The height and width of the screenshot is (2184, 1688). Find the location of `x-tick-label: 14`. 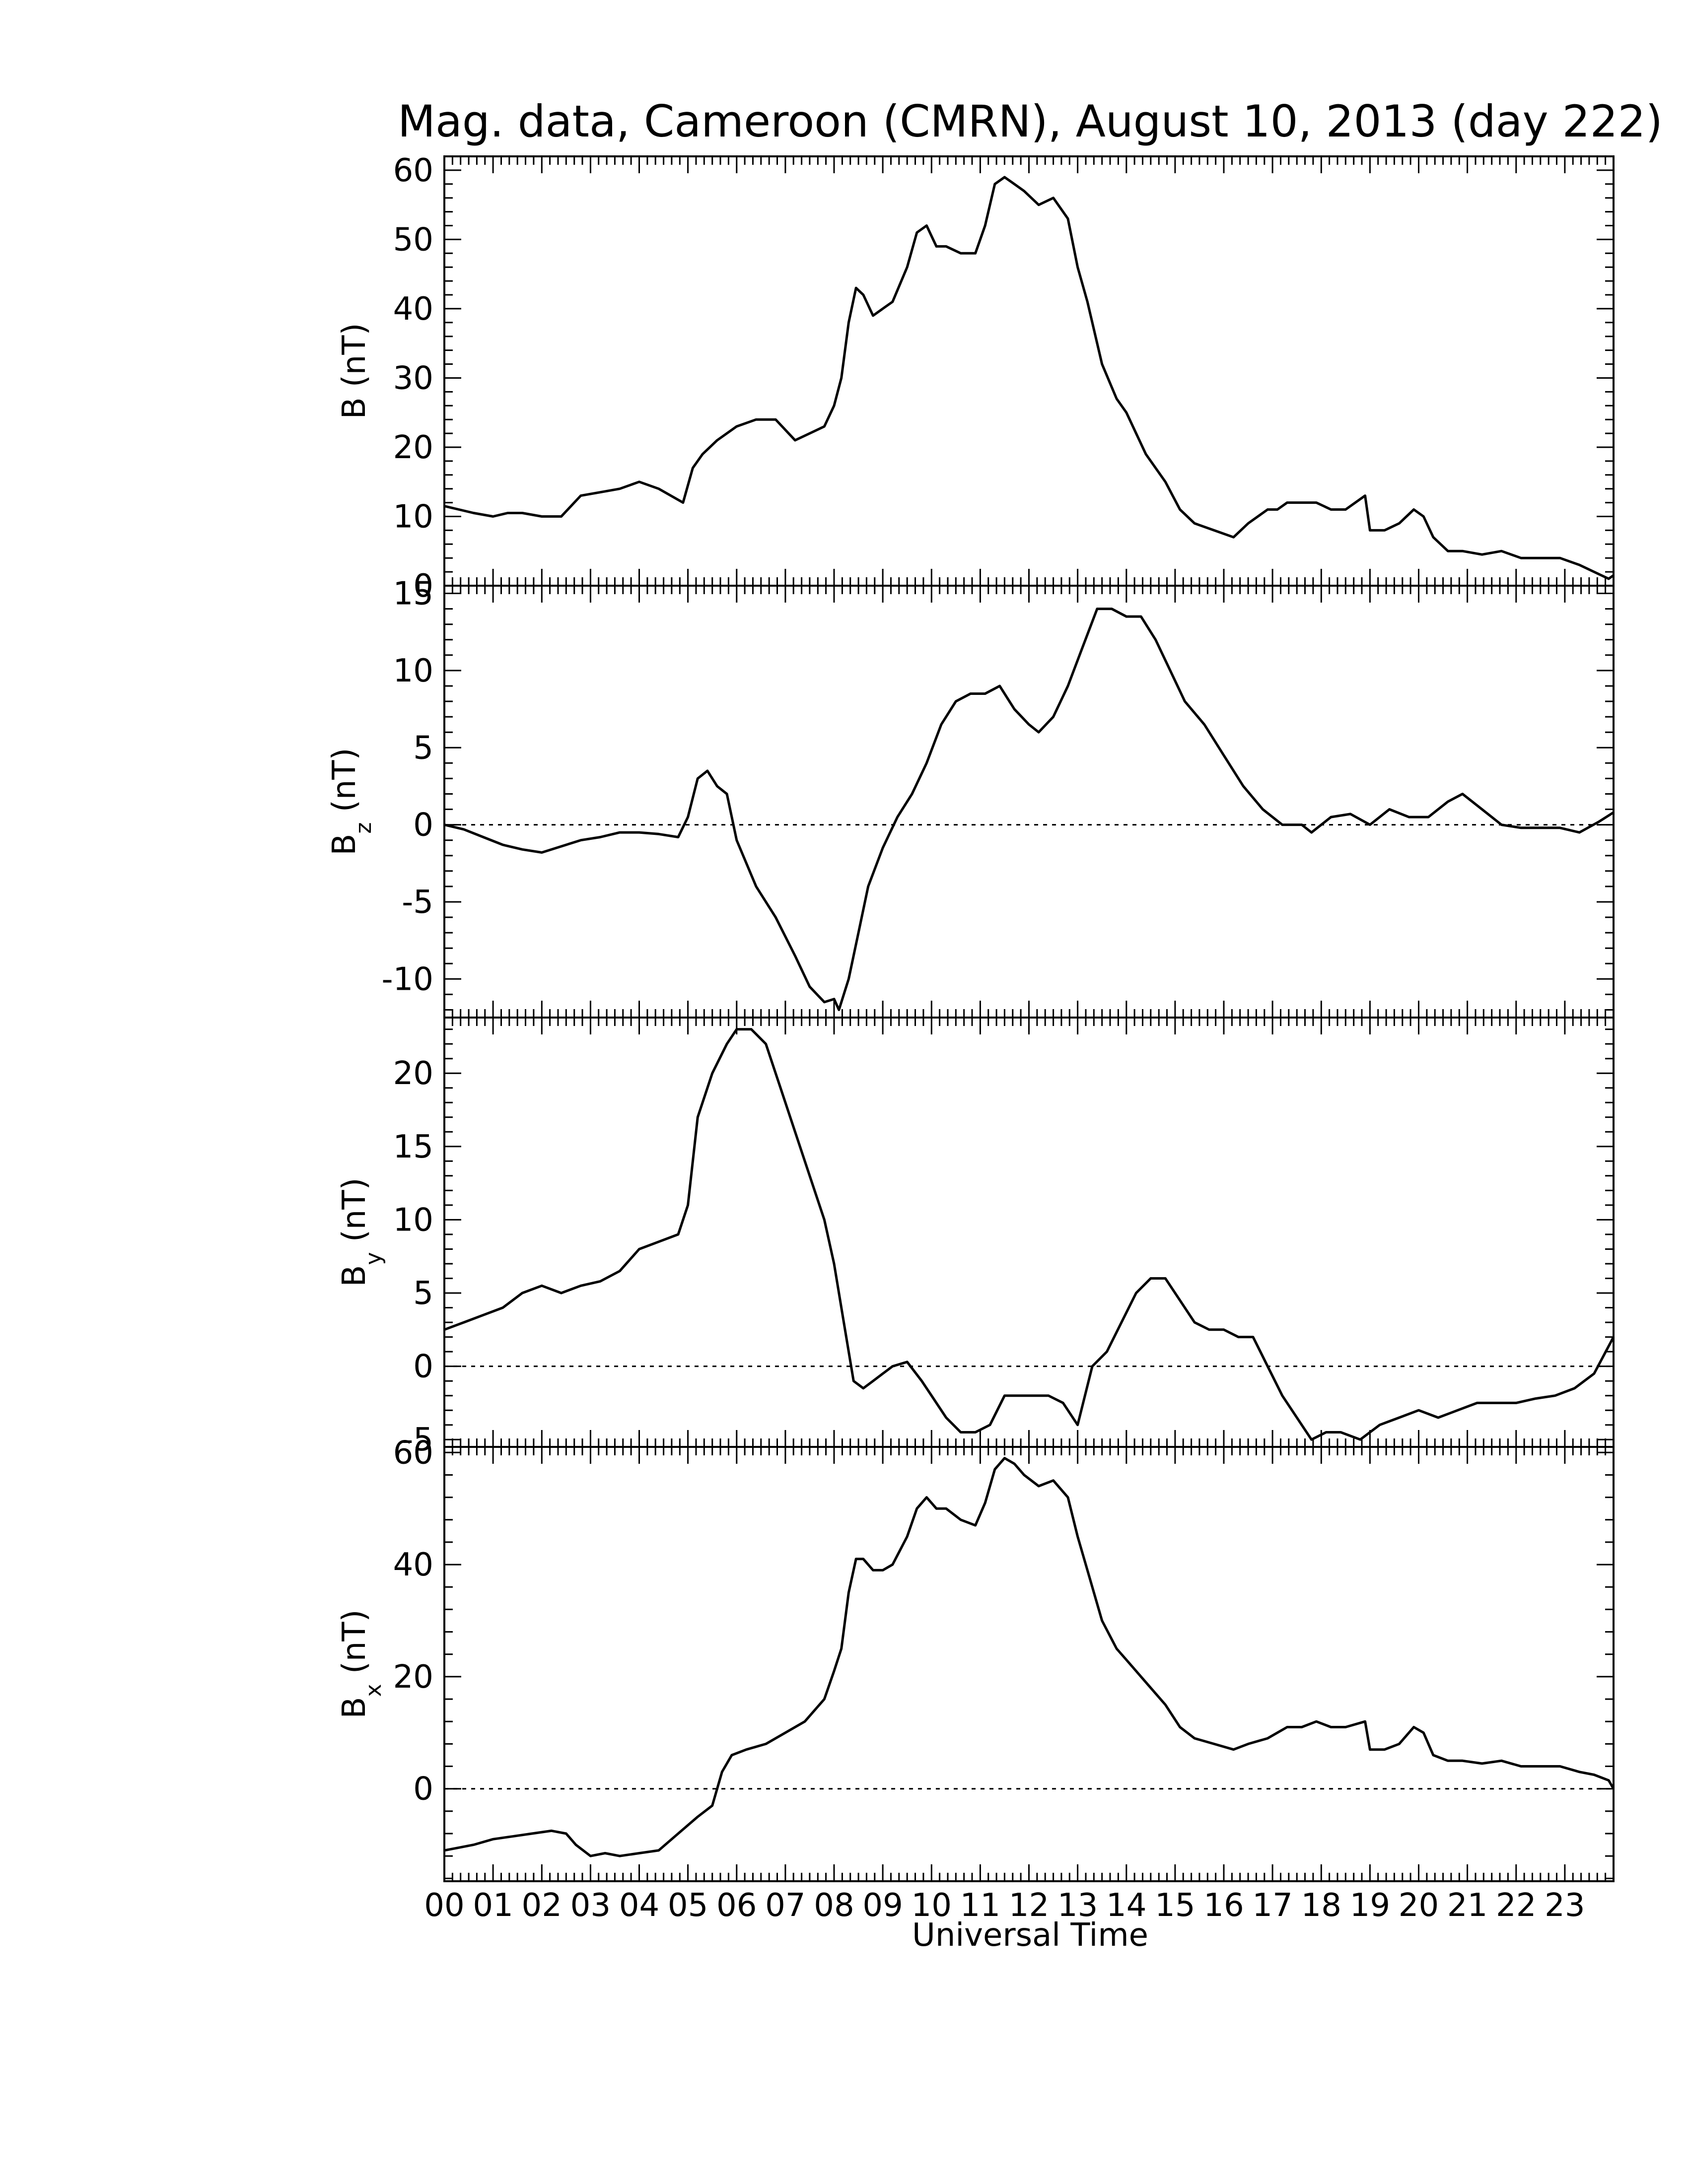

x-tick-label: 14 is located at coordinates (1126, 1905).